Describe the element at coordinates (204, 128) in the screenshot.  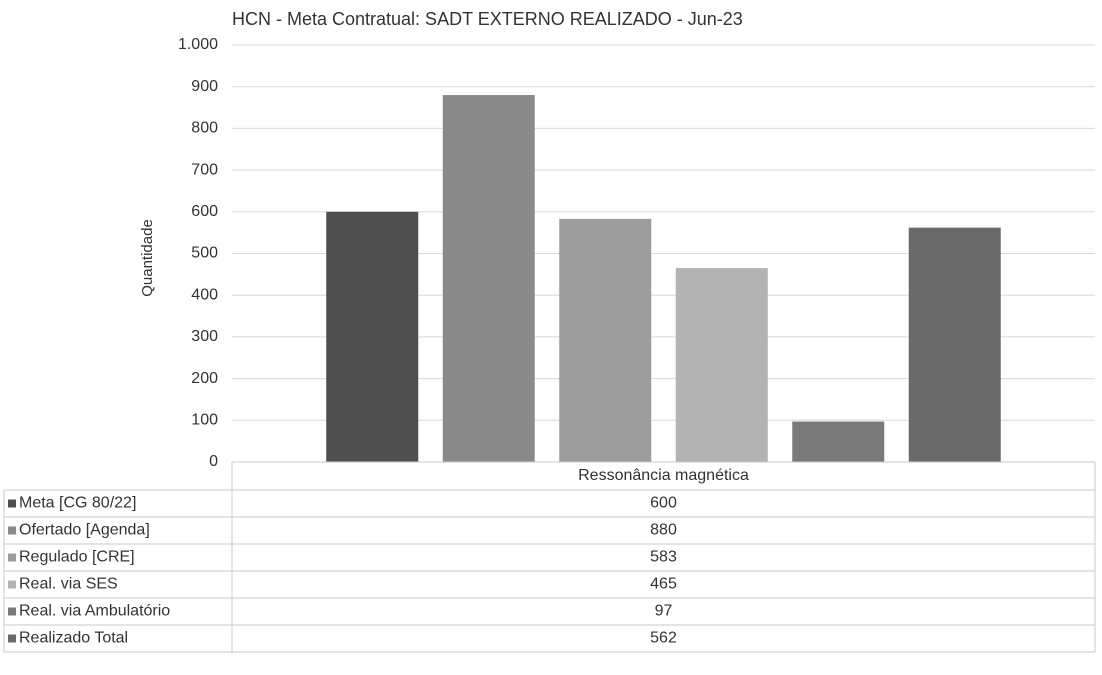
I see `y-tick-label: 800` at that location.